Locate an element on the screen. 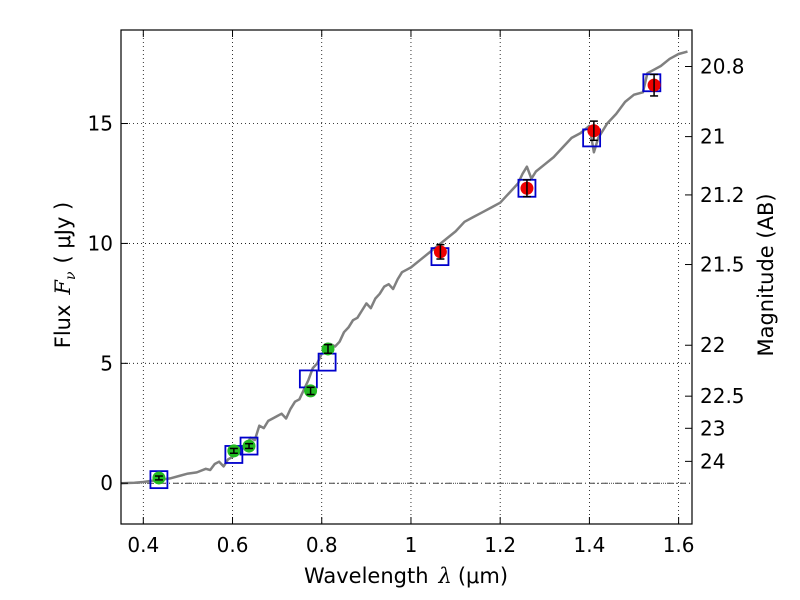  x-tick-label: 1.6 is located at coordinates (679, 545).